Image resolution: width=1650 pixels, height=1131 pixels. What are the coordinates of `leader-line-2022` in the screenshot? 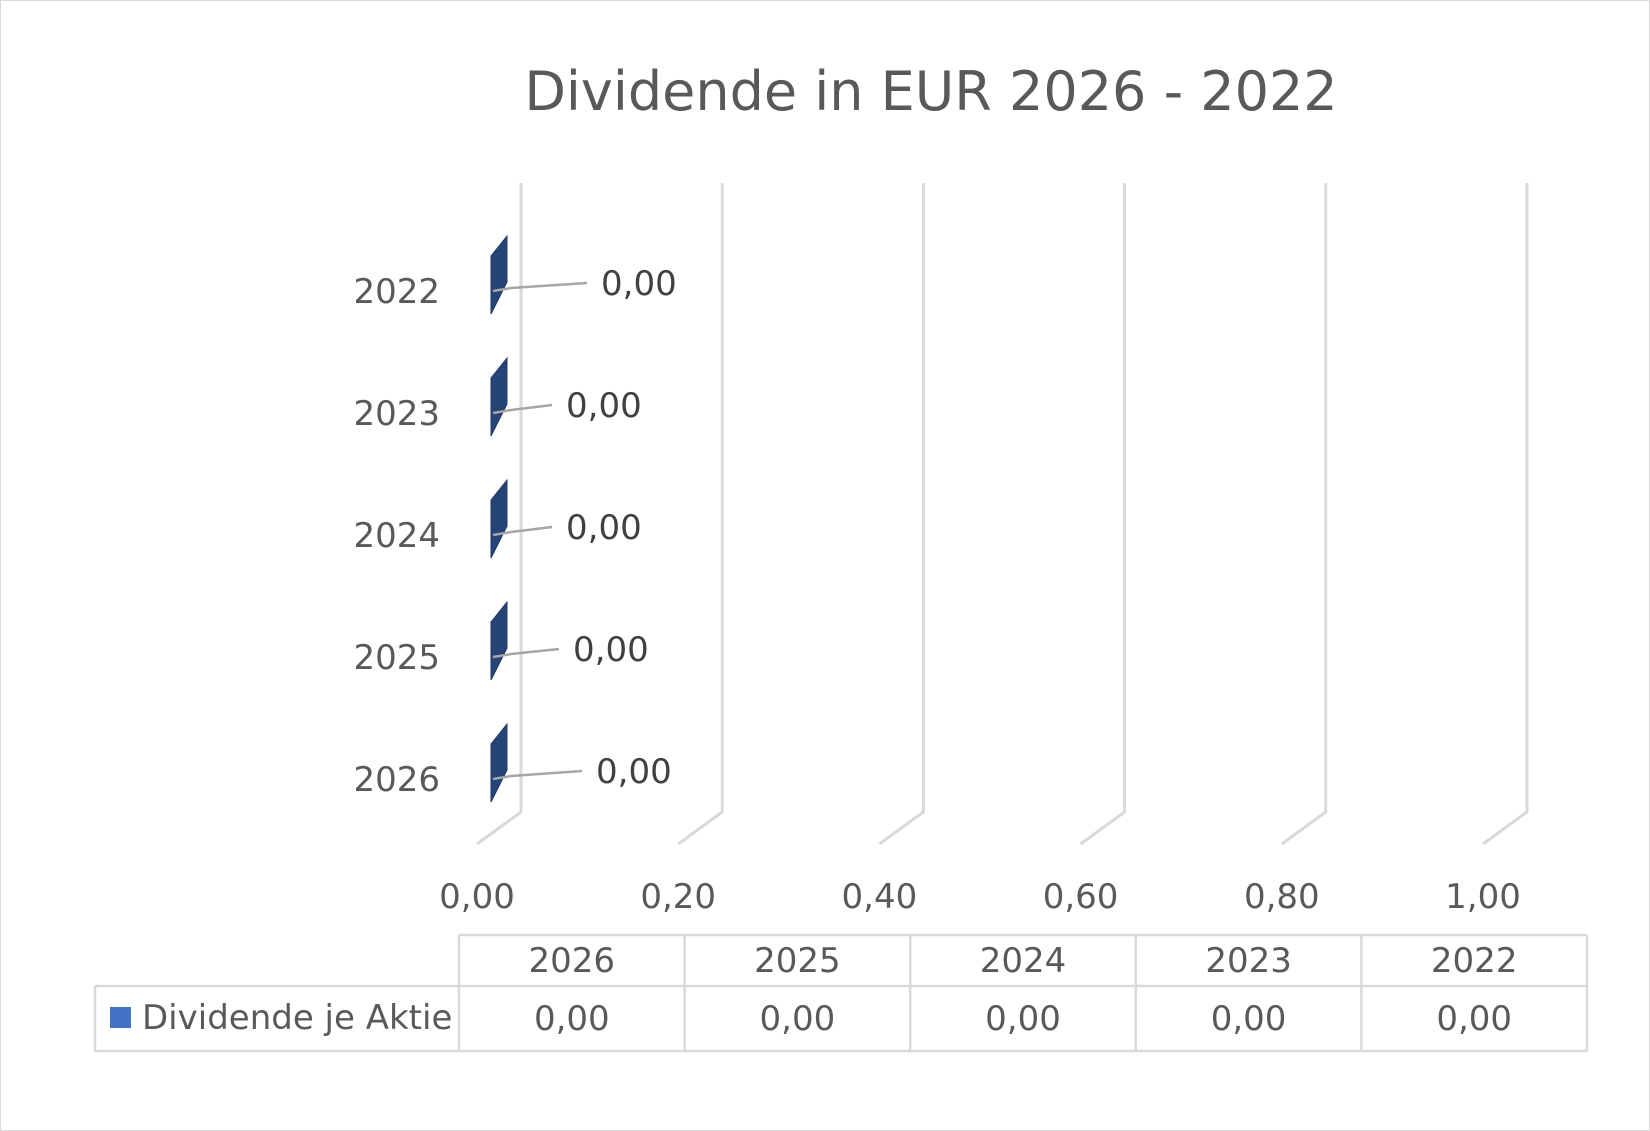 It's located at (540, 287).